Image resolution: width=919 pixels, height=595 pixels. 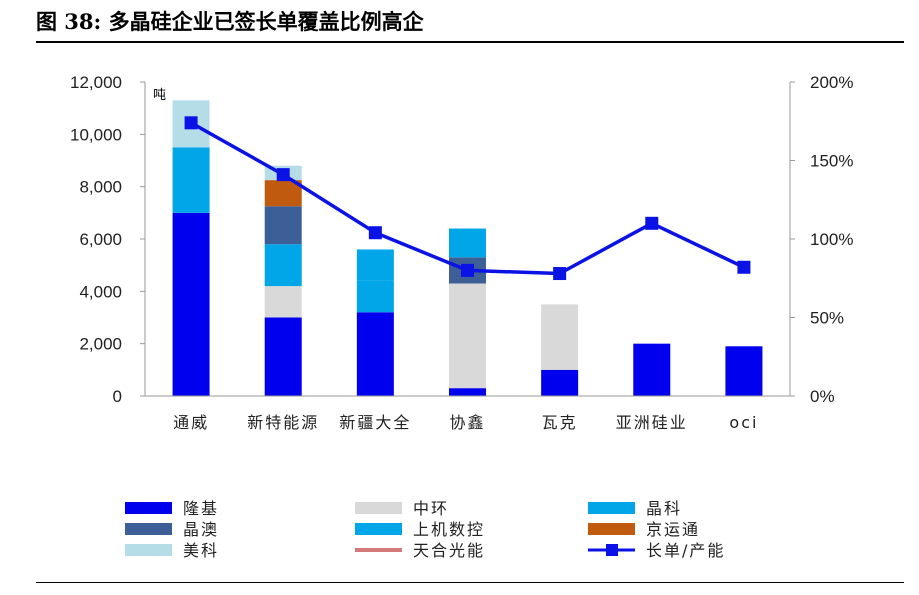 What do you see at coordinates (283, 422) in the screenshot?
I see `x-category-label: 新特能源` at bounding box center [283, 422].